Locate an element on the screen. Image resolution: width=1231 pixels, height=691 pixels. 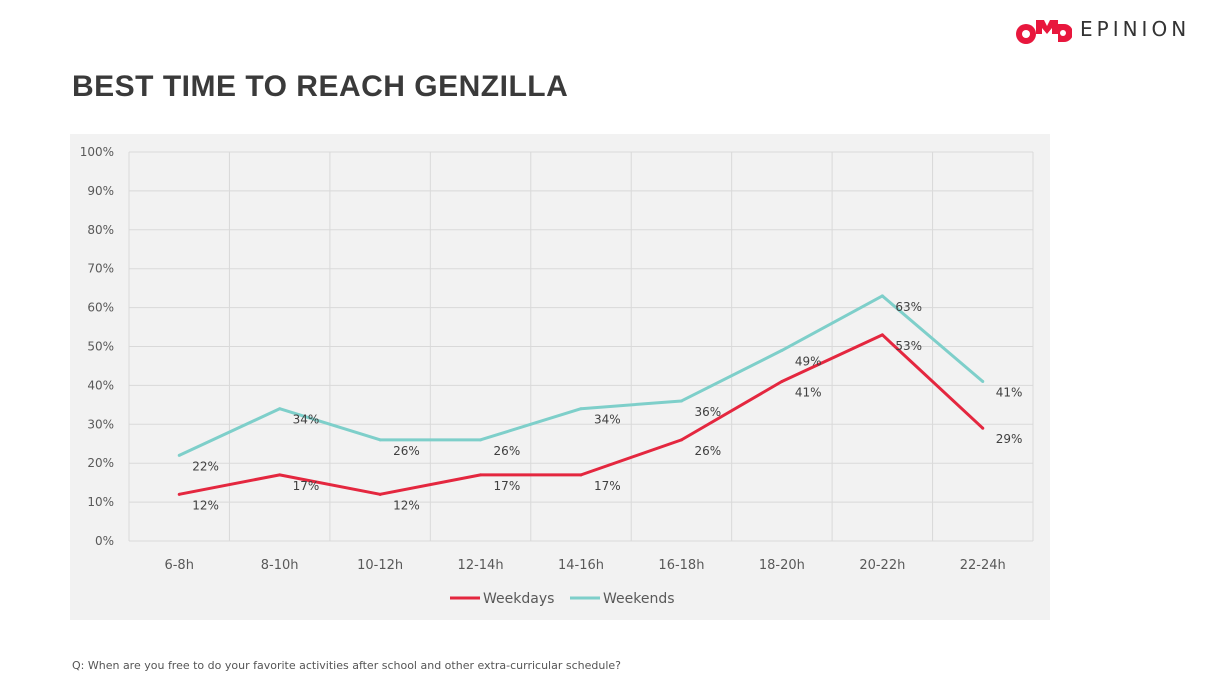
legend-label: Weekdays is located at coordinates (518, 599).